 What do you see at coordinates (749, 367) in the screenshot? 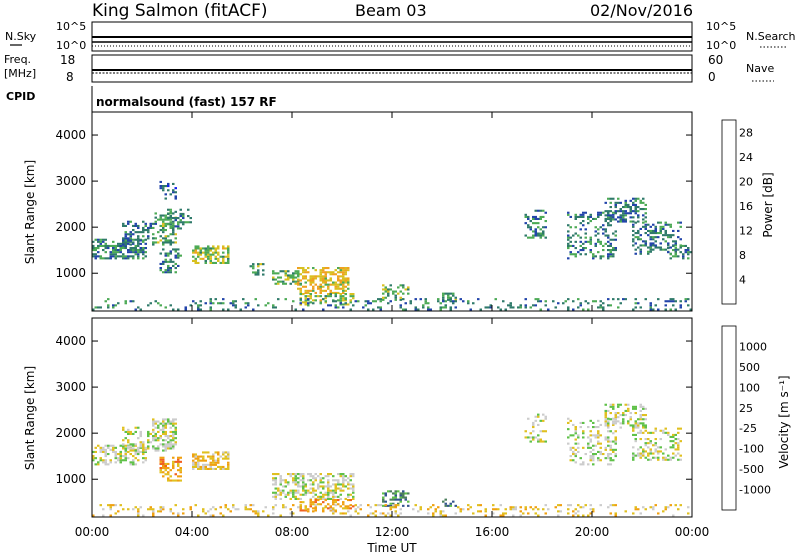
I see `colorbar-tick-label: 500` at bounding box center [749, 367].